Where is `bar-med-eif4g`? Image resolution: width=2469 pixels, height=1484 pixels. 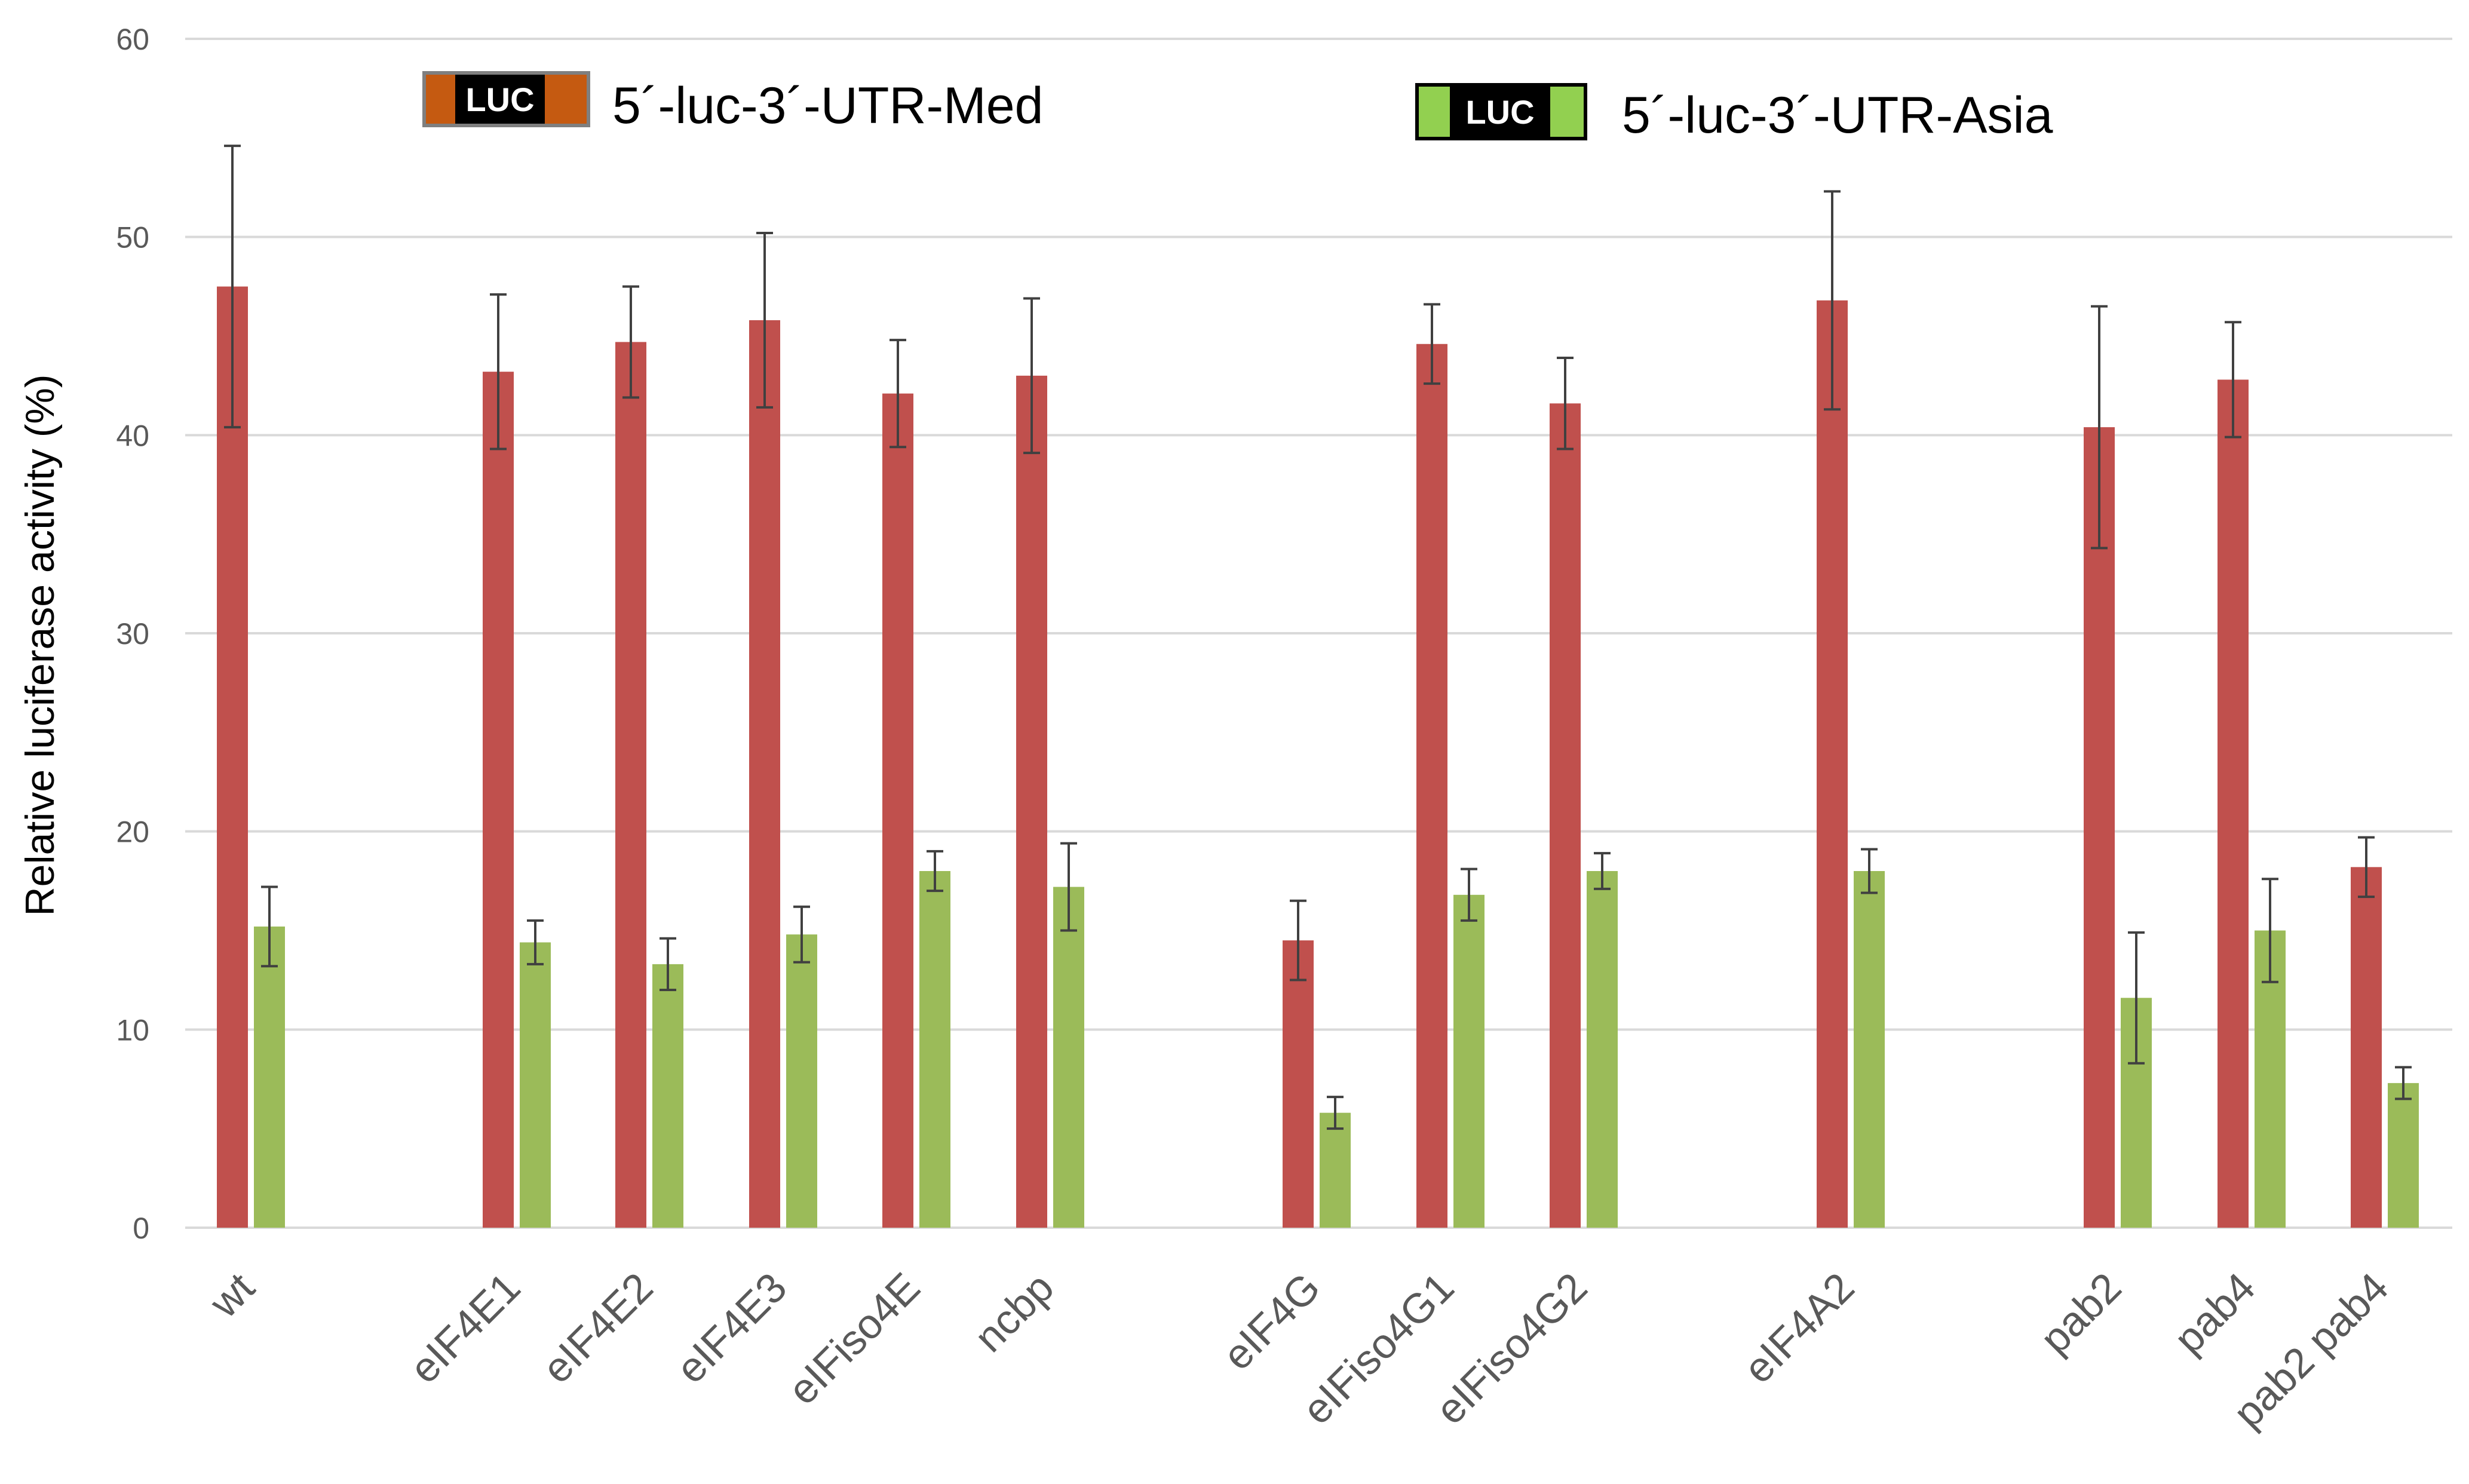 bar-med-eif4g is located at coordinates (1298, 1084).